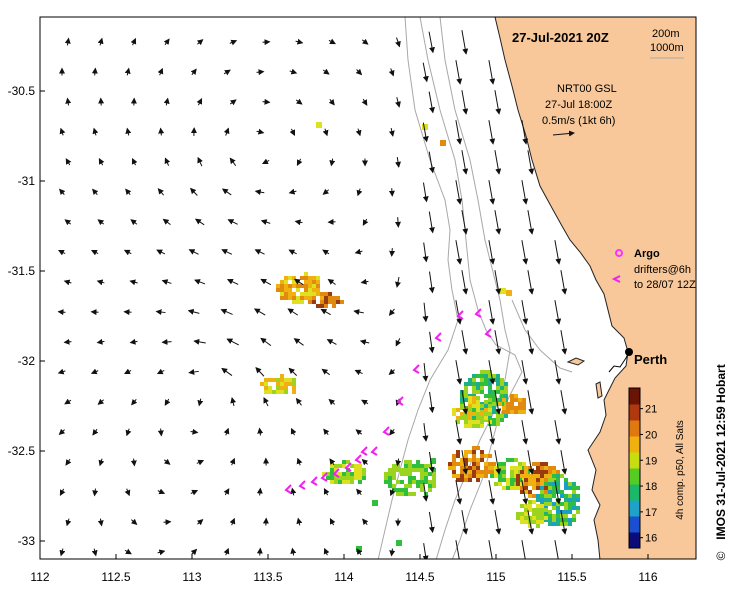 This screenshot has width=739, height=597. I want to click on current-scale-label: 0.5m/s (1kt 6h), so click(578, 121).